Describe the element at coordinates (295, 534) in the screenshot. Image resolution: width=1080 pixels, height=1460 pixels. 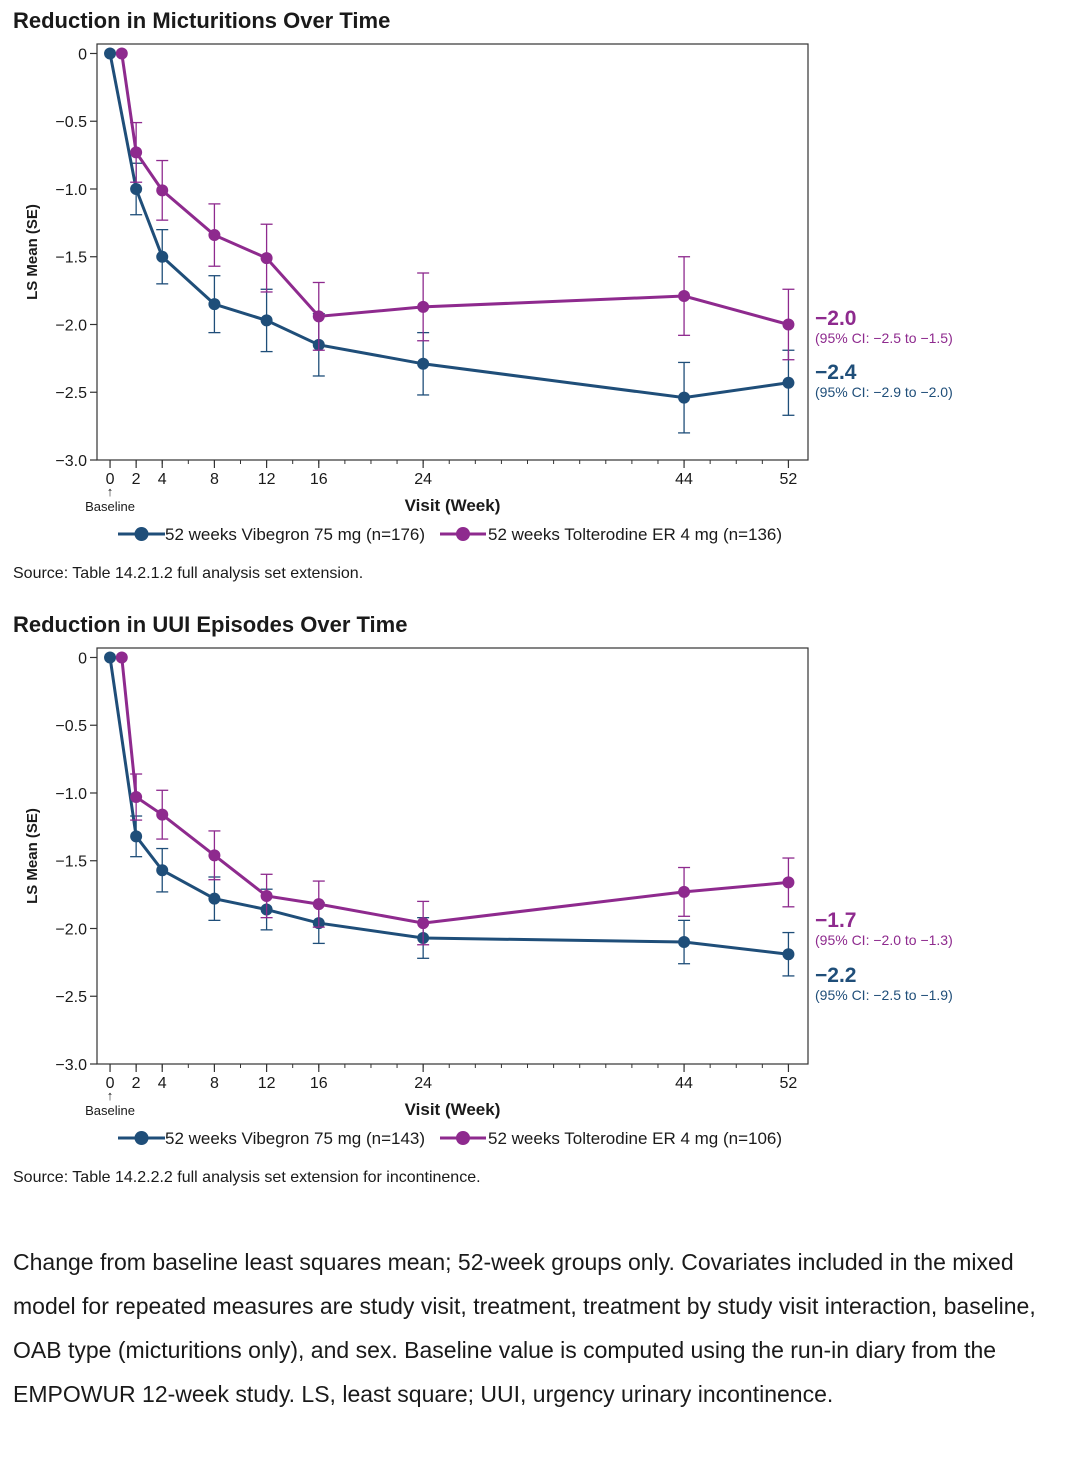
I see `legend-label: 52 weeks Vibegron 75 mg (n=176)` at that location.